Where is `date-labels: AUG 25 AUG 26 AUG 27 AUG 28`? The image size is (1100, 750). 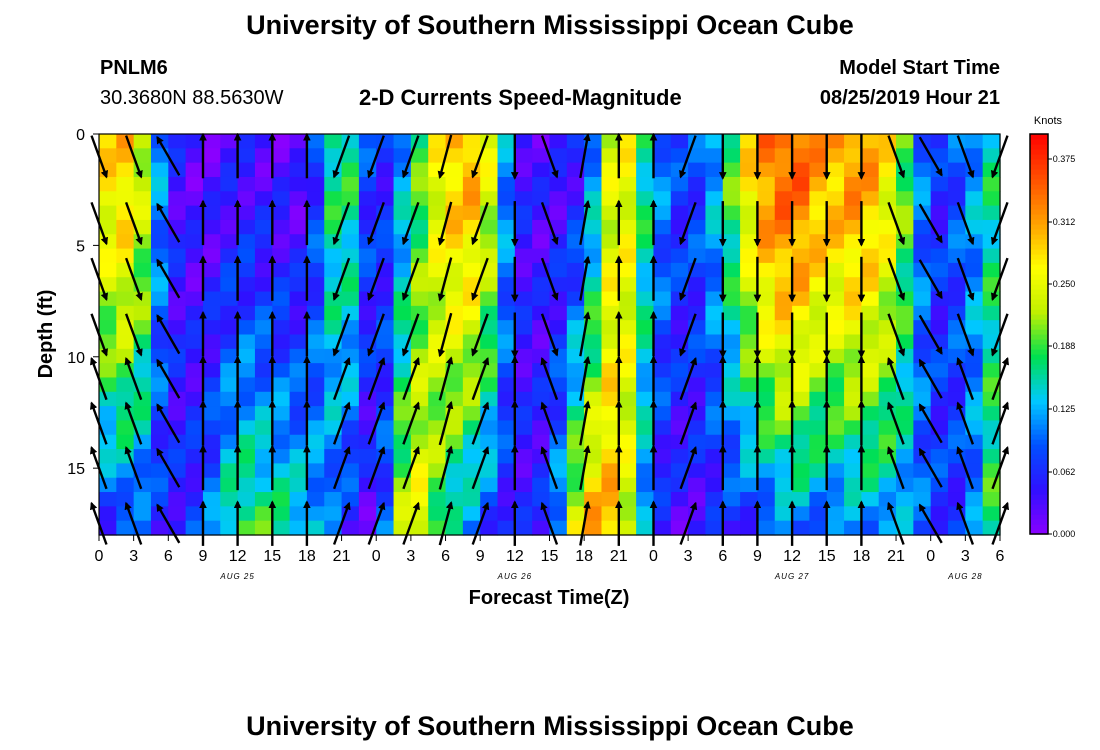
date-labels: AUG 25 AUG 26 AUG 27 AUG 28 is located at coordinates (600, 576).